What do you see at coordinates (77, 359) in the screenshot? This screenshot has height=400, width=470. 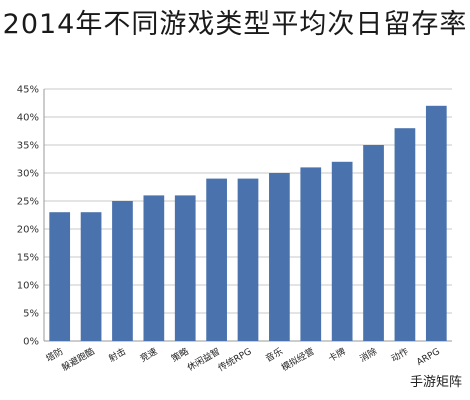 I see `category-label: 躲避跑酷` at bounding box center [77, 359].